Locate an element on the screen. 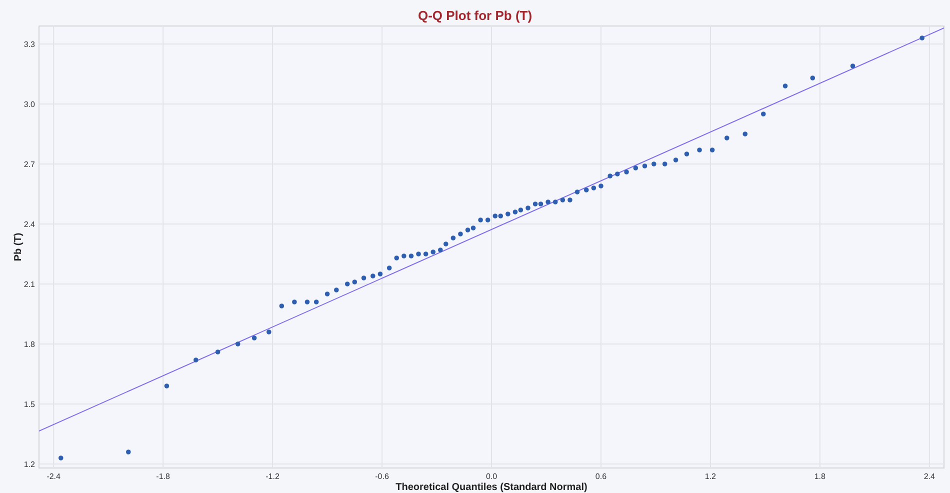 The image size is (950, 493). x-tick-label: 0.0 is located at coordinates (492, 476).